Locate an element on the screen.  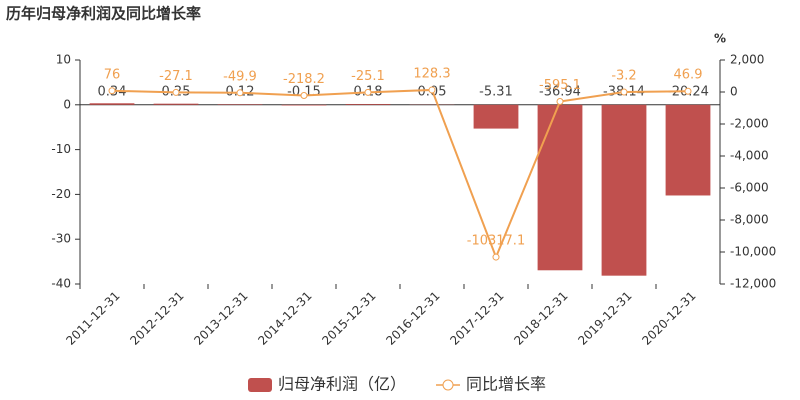
y-tick-label: 0 is located at coordinates (67, 104).